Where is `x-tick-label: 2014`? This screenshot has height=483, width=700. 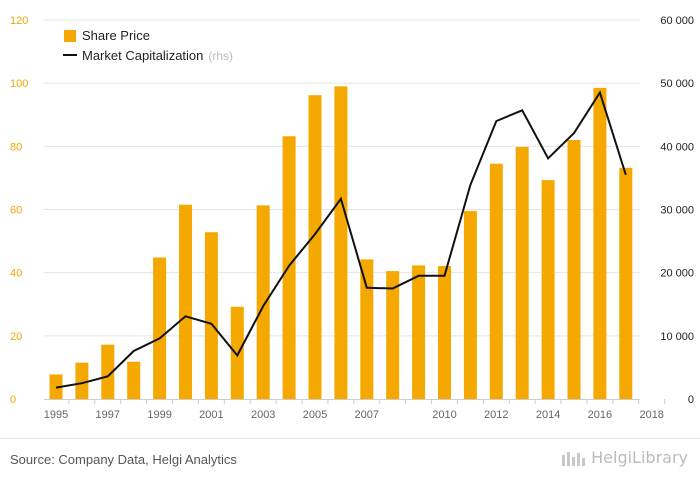 x-tick-label: 2014 is located at coordinates (548, 415).